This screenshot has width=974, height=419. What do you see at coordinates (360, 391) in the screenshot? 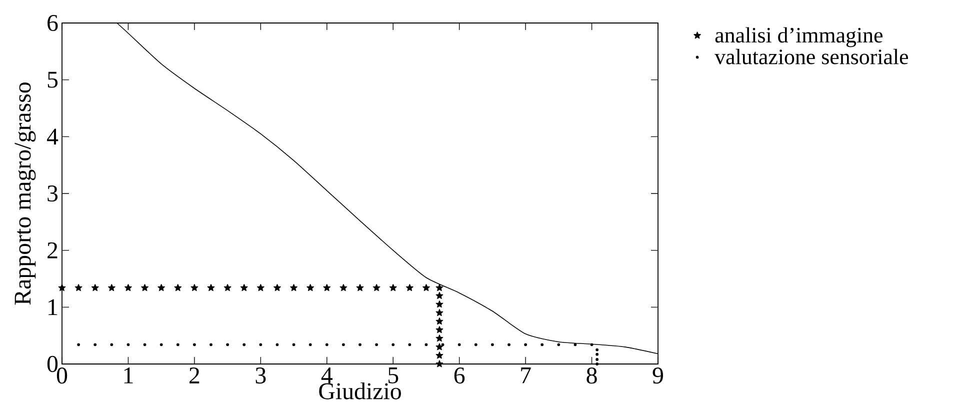
I see `x-axis-title: Giudizio` at bounding box center [360, 391].